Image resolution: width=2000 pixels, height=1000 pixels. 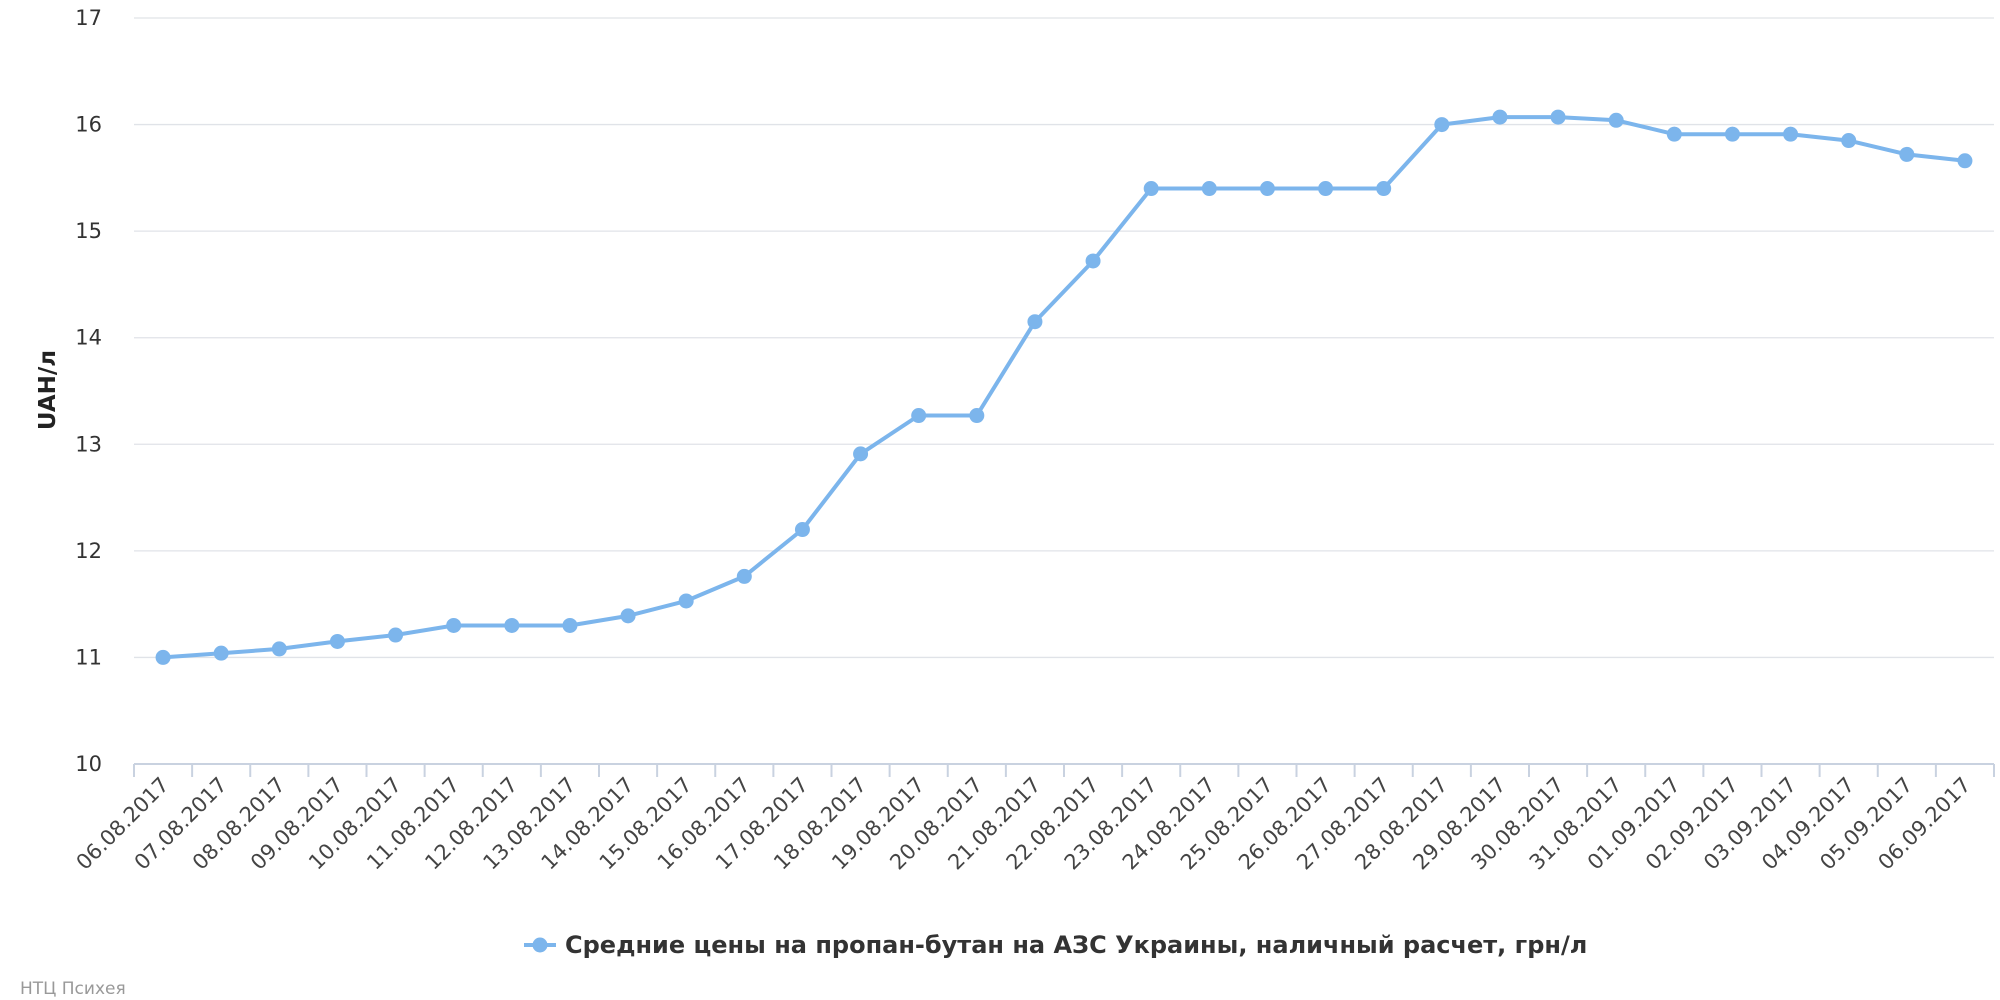 What do you see at coordinates (48, 390) in the screenshot?
I see `y-axis-title: UAH/л` at bounding box center [48, 390].